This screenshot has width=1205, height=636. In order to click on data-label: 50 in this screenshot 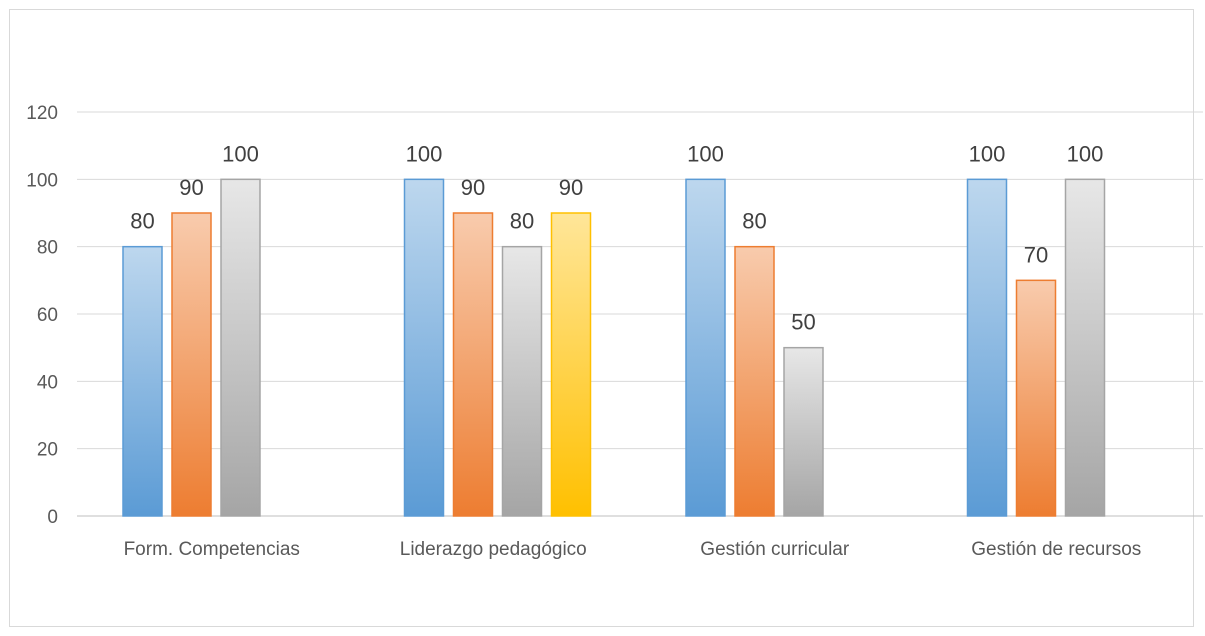, I will do `click(803, 322)`.